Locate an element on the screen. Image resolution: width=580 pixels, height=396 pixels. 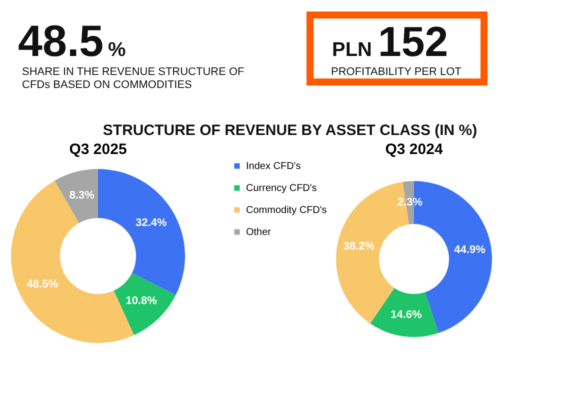
chart-title: Q3 2025 is located at coordinates (98, 149).